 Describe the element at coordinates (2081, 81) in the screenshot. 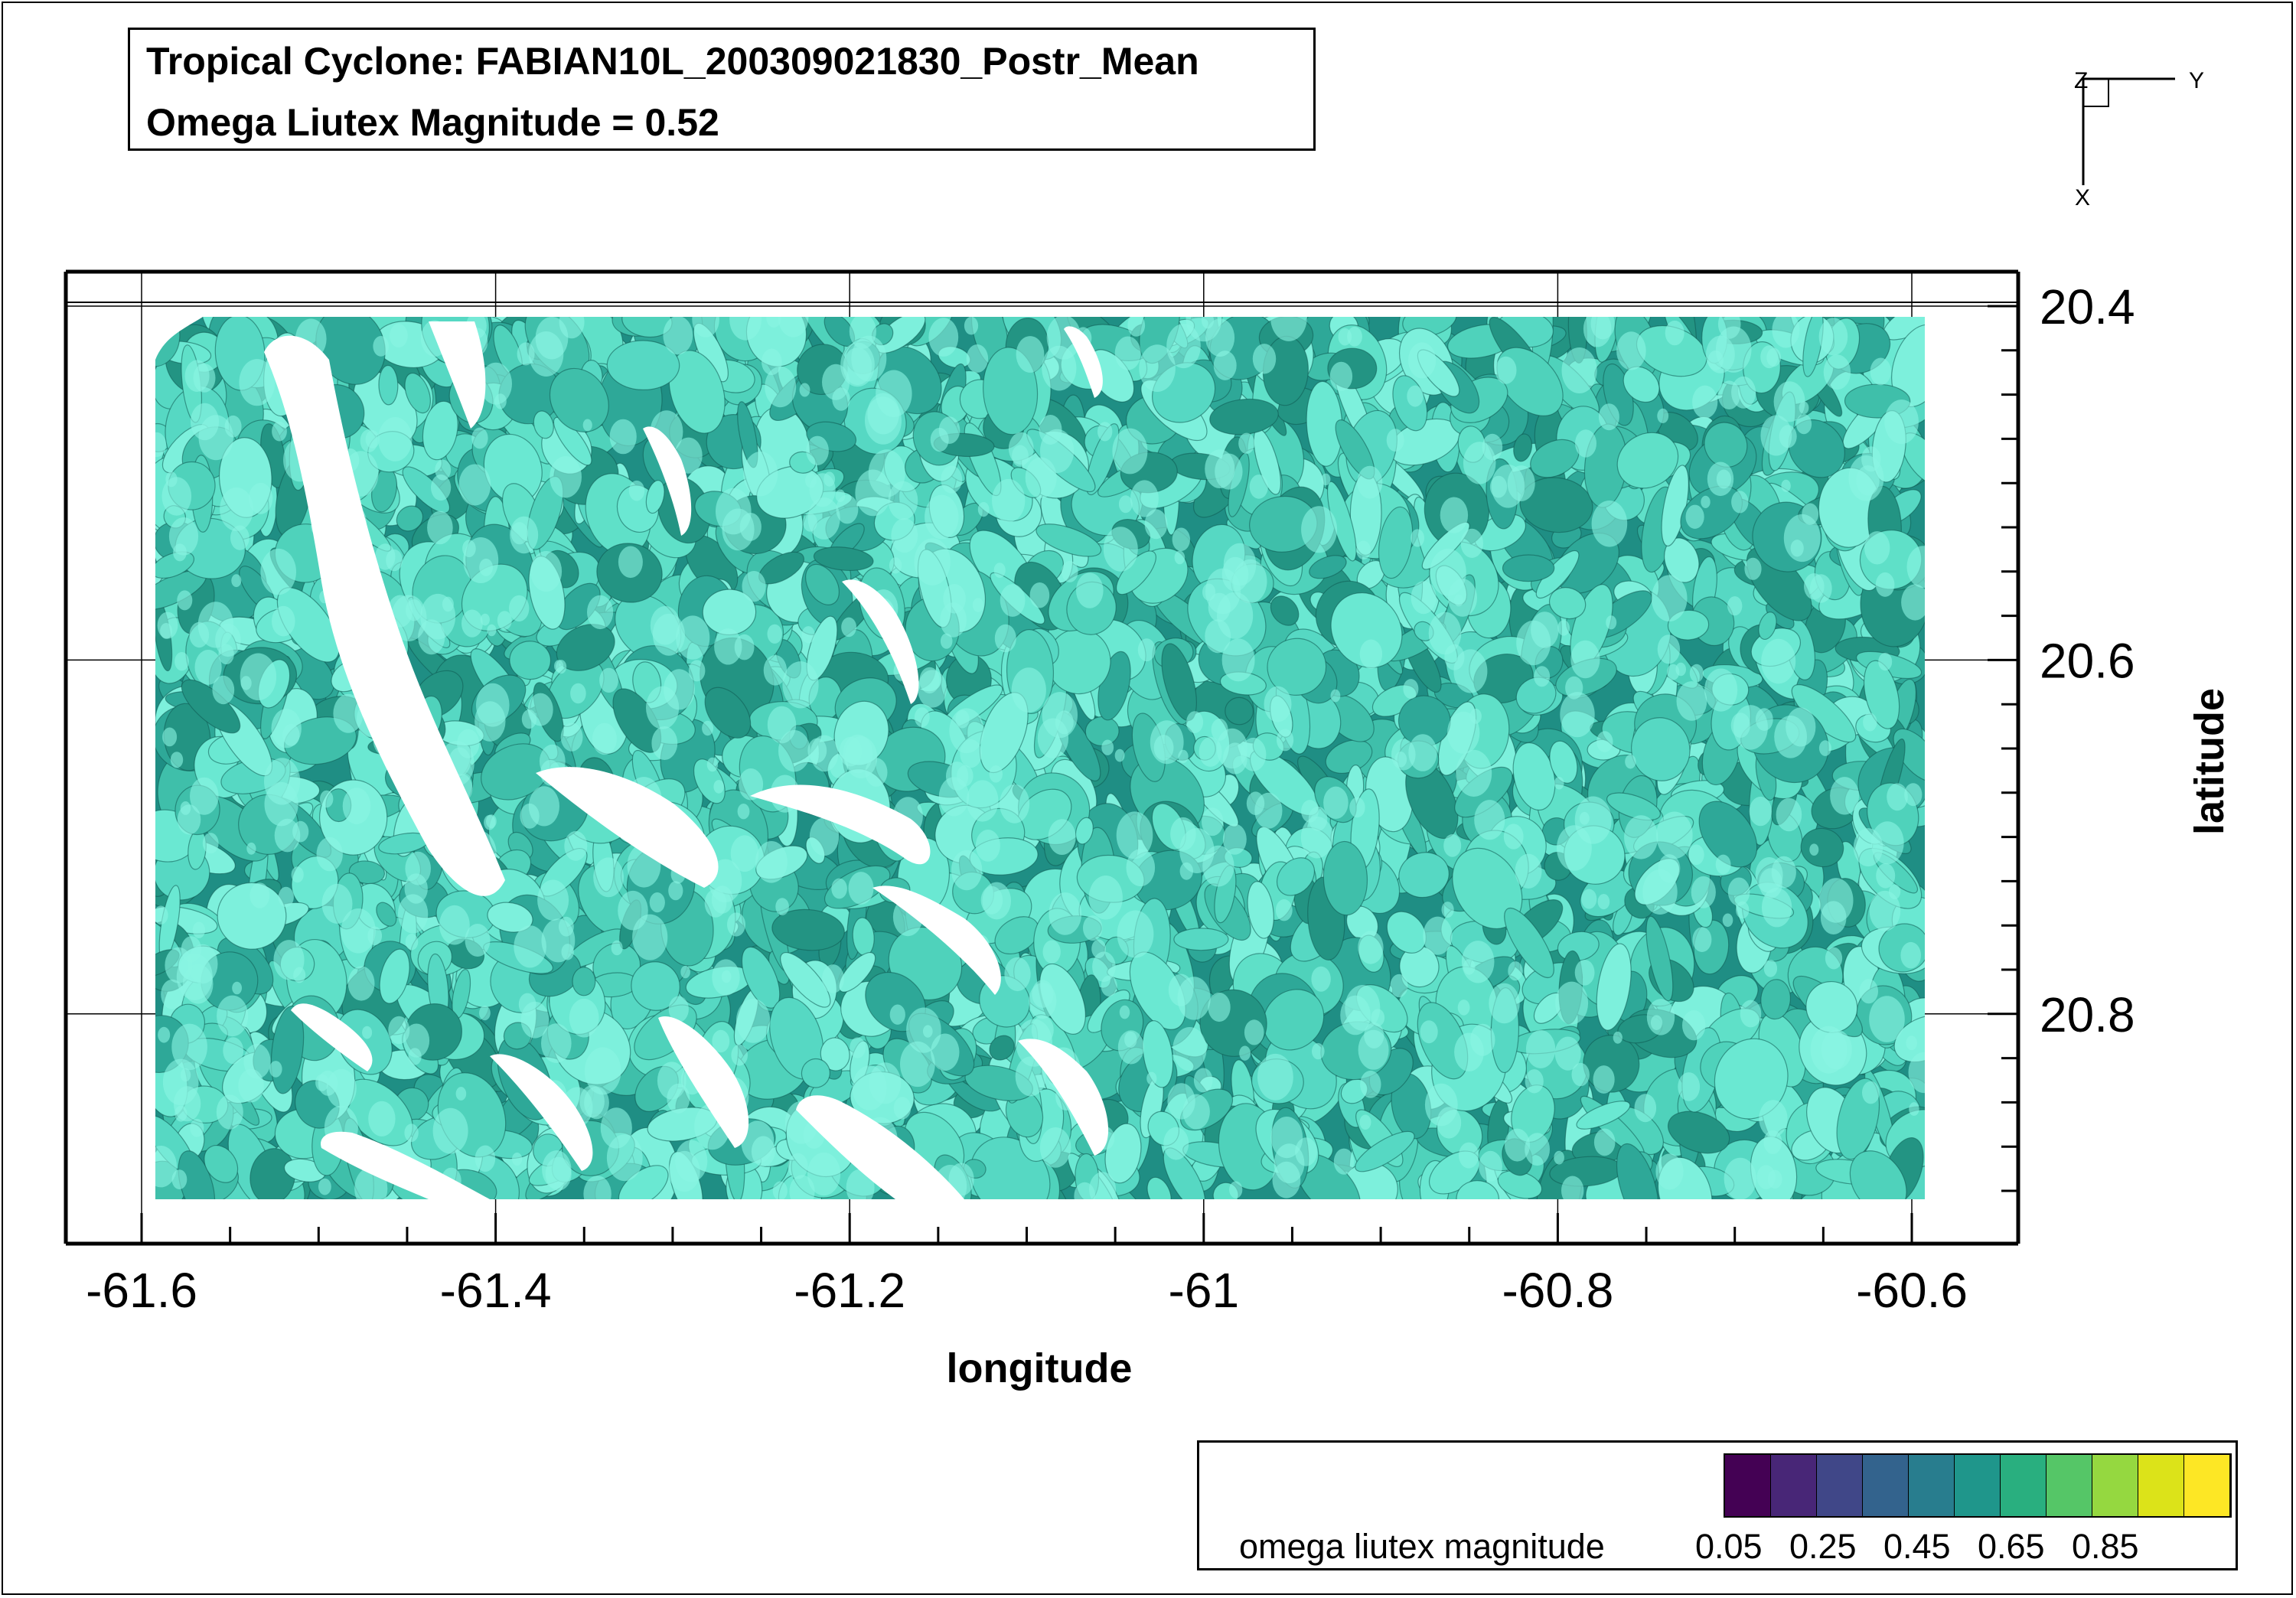

I see `orientation-z-label: Z` at that location.